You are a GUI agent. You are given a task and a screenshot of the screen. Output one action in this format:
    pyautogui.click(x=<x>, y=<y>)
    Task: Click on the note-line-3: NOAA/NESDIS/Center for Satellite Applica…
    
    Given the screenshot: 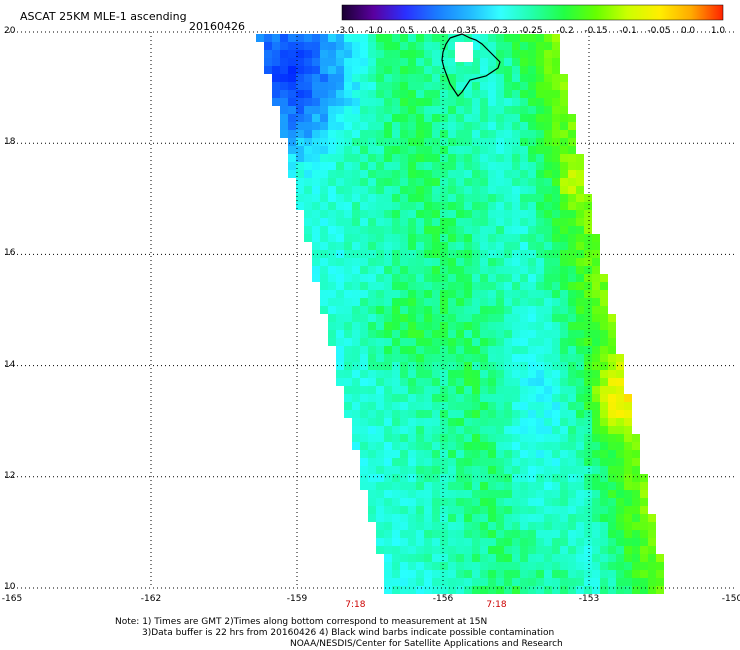 What is the action you would take?
    pyautogui.click(x=426, y=644)
    